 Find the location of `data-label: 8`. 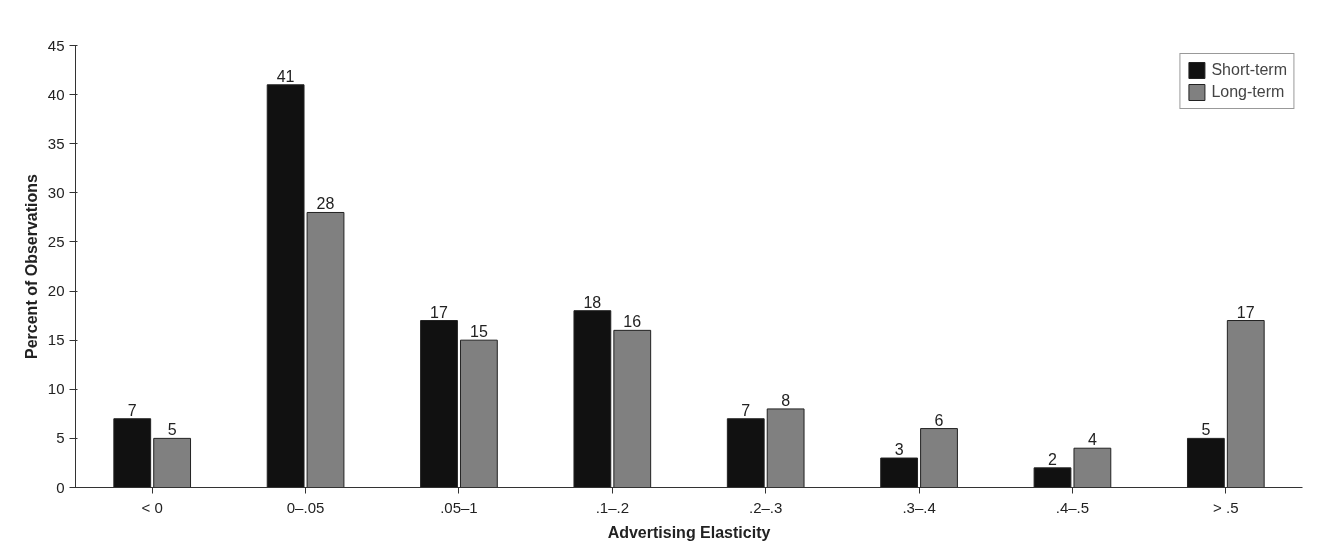

data-label: 8 is located at coordinates (786, 400).